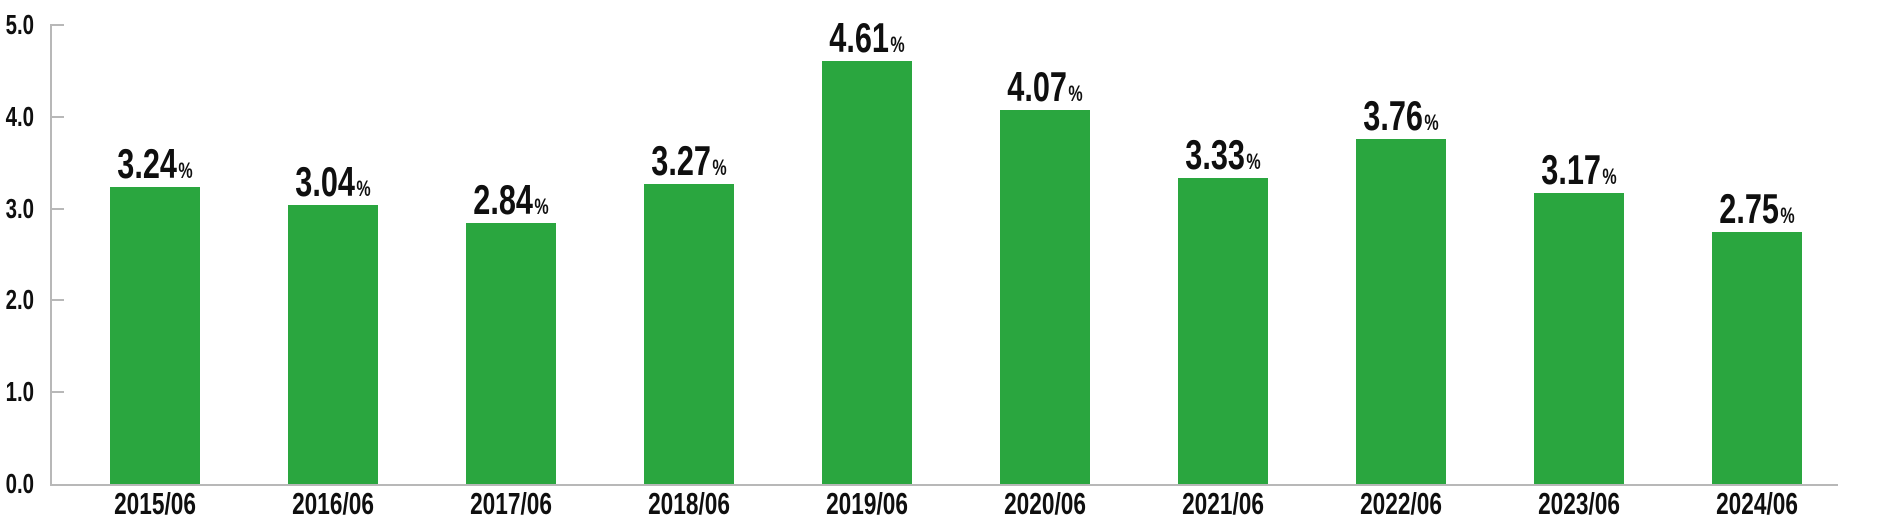 This screenshot has height=518, width=1882. Describe the element at coordinates (19, 392) in the screenshot. I see `y-axis-tick-label: 1.0` at that location.